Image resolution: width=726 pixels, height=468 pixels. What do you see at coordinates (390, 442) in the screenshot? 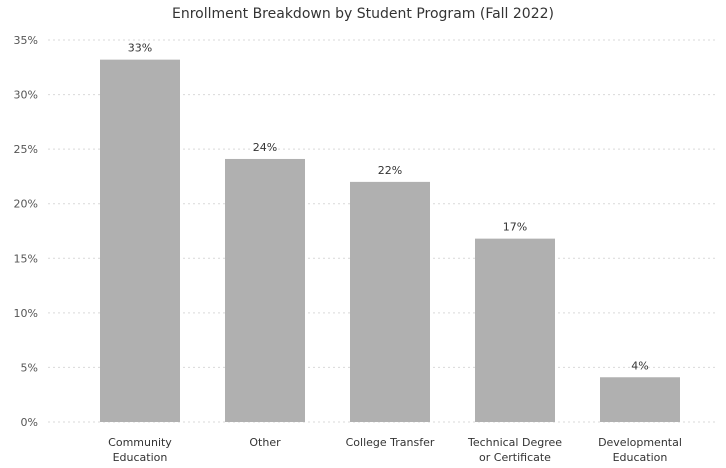
I see `x-tick-label: College Transfer` at bounding box center [390, 442].